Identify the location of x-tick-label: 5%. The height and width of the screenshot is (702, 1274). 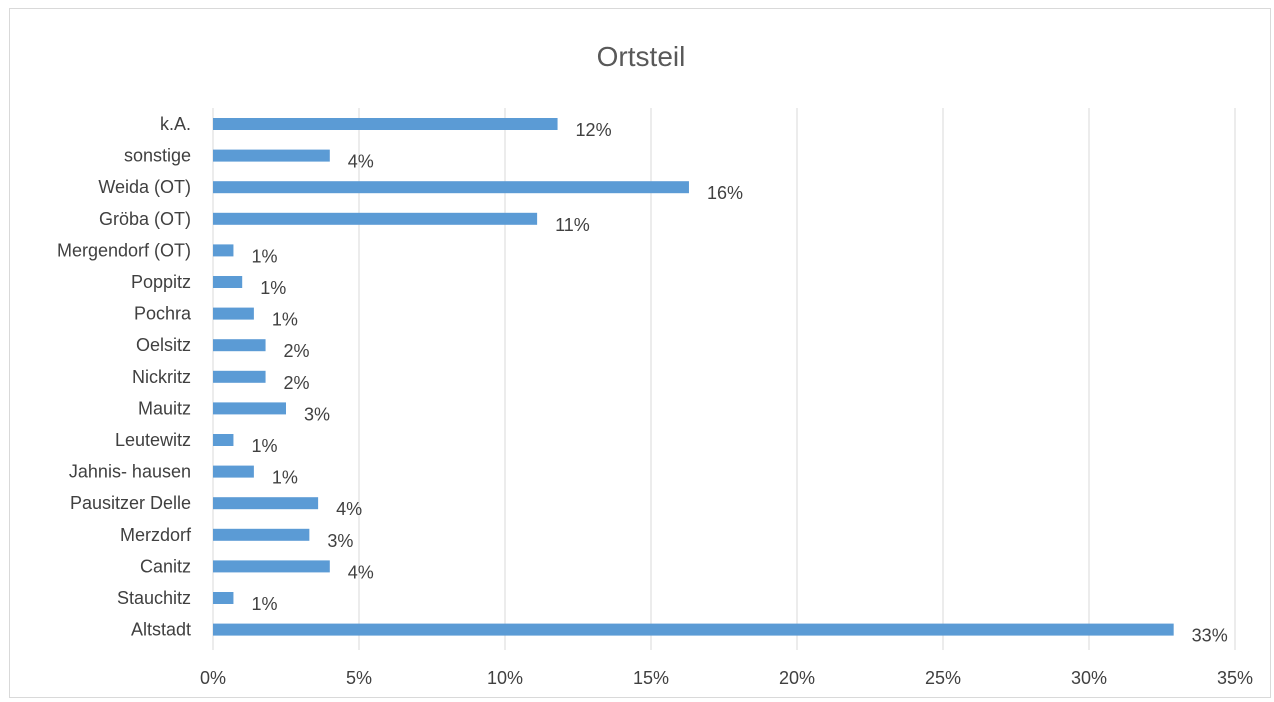
(359, 678).